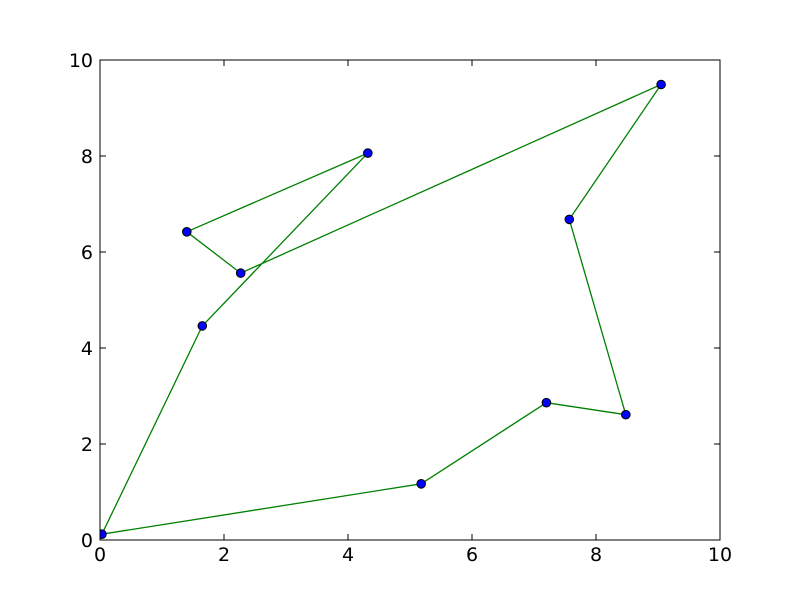 This screenshot has height=600, width=800. I want to click on y-tick-label: 4, so click(87, 349).